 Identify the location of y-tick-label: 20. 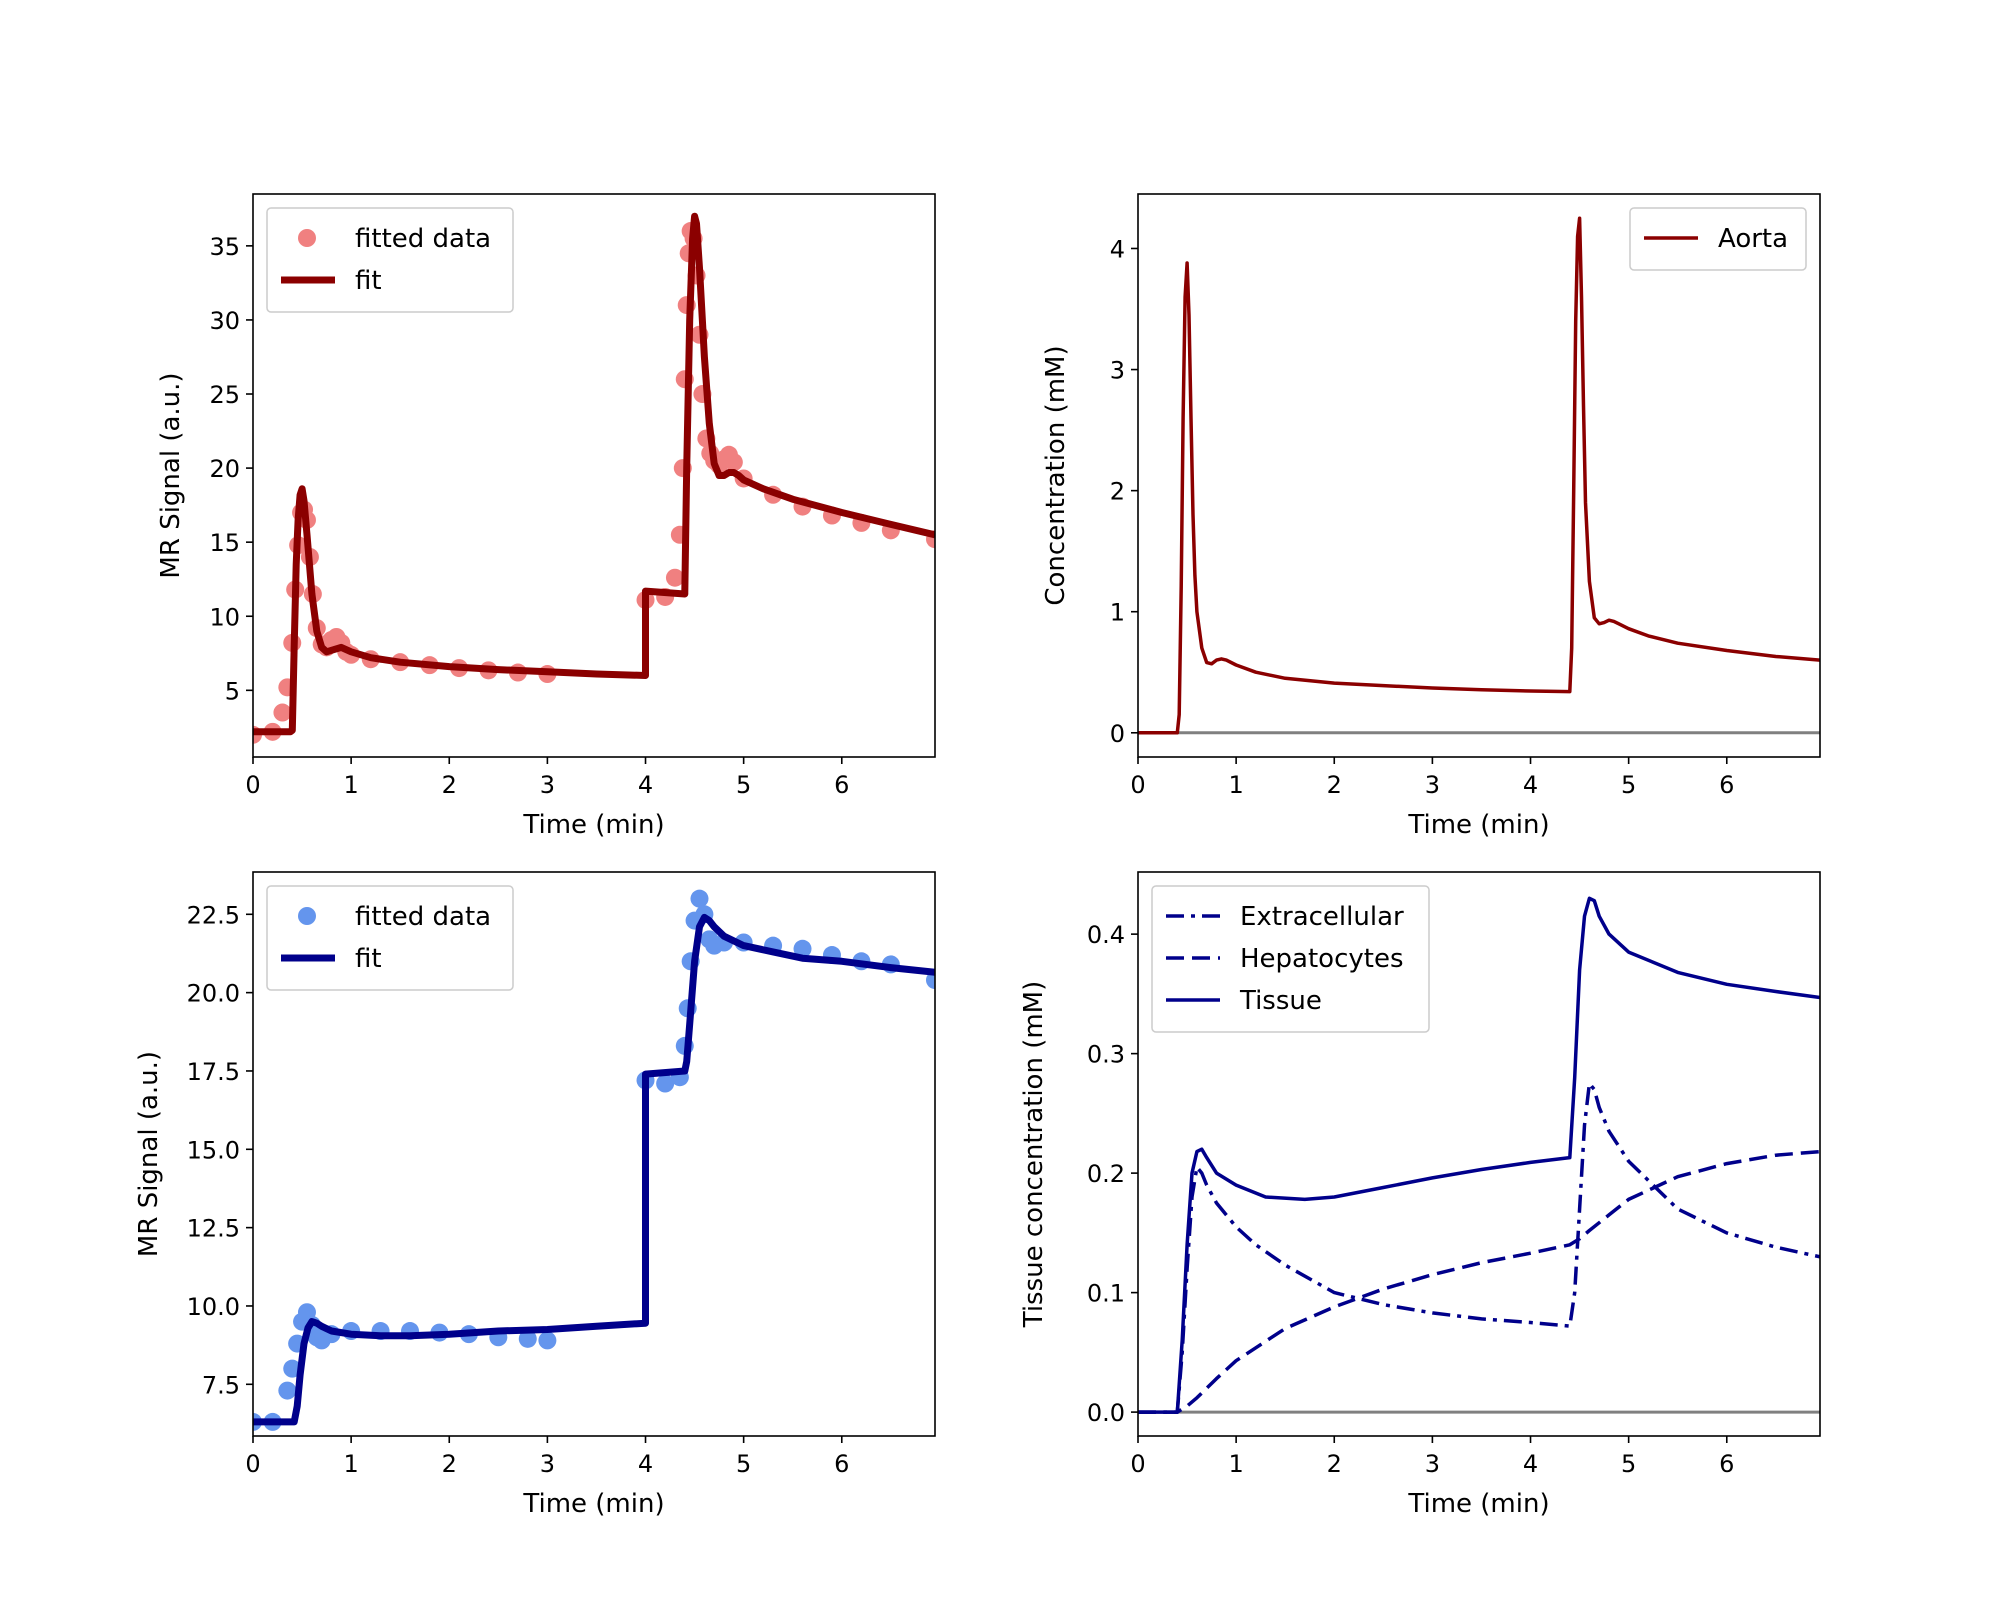
(224, 469).